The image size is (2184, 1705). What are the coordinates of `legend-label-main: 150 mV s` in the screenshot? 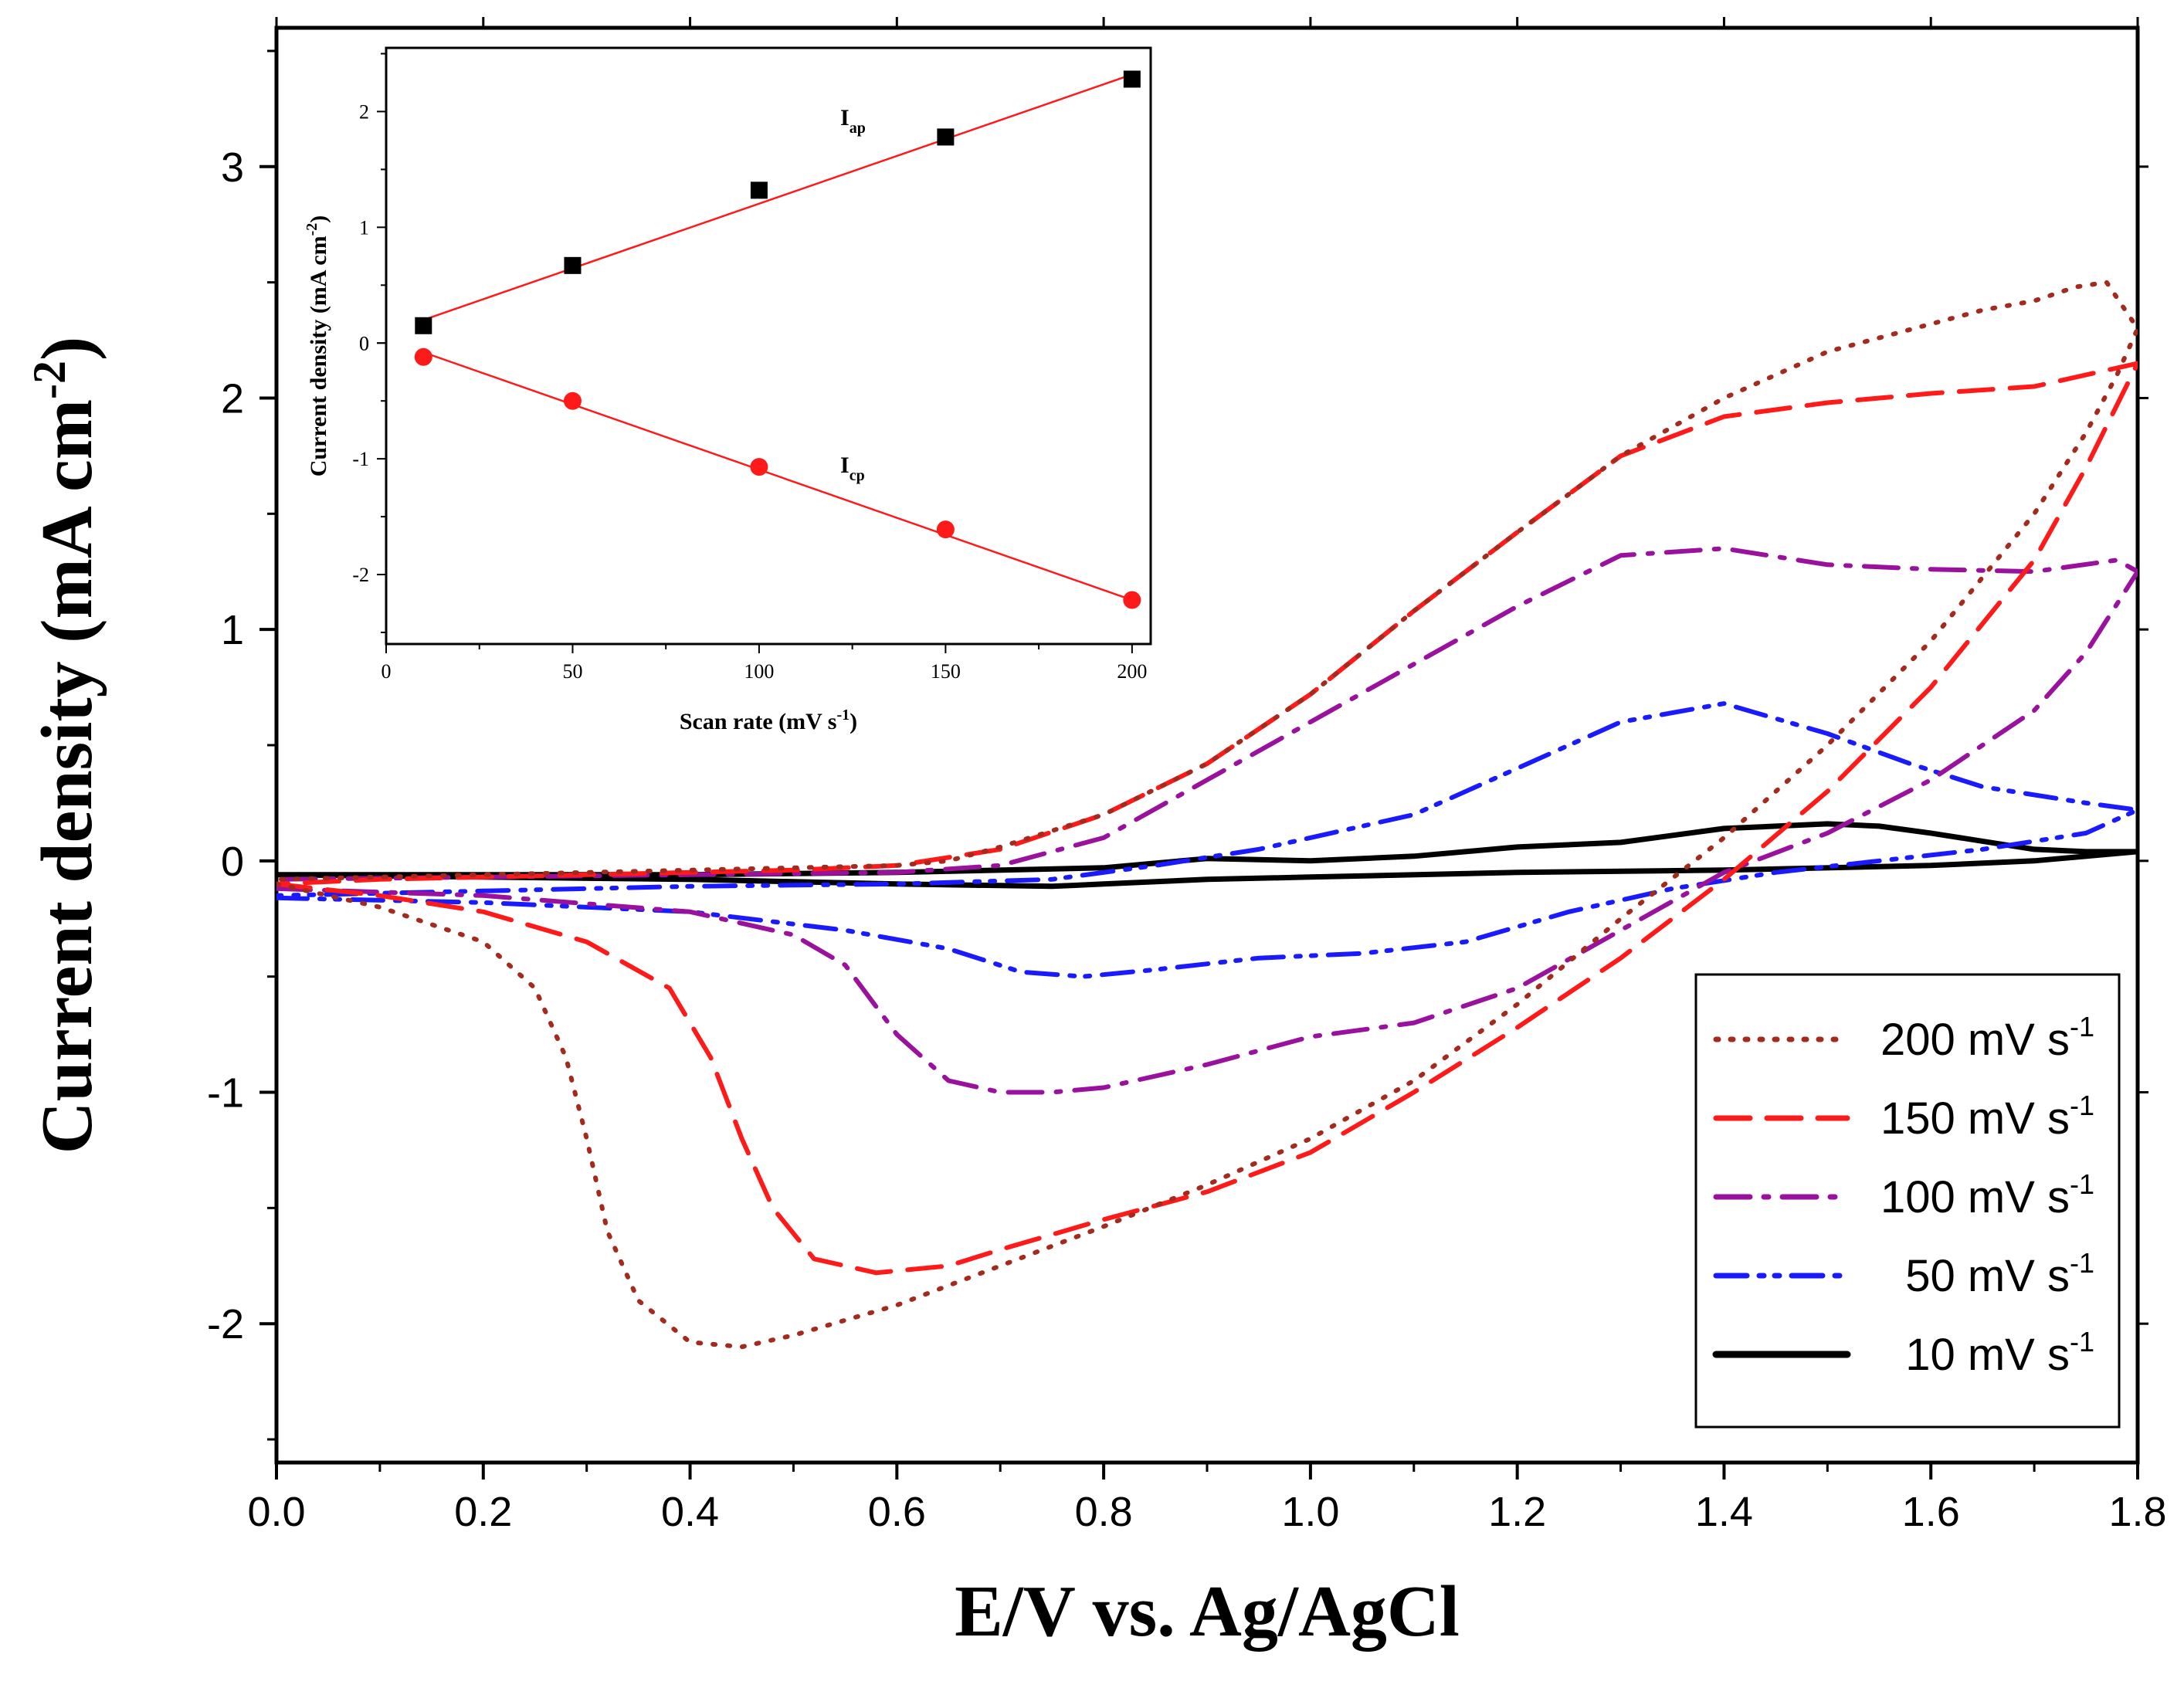 It's located at (1975, 1118).